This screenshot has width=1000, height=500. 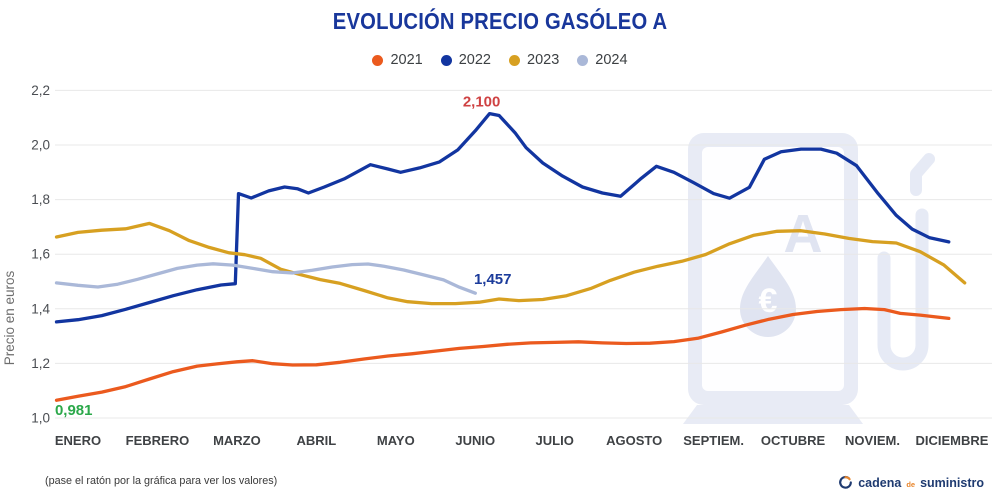 What do you see at coordinates (158, 440) in the screenshot?
I see `x-tick-label-febrero: FEBRERO` at bounding box center [158, 440].